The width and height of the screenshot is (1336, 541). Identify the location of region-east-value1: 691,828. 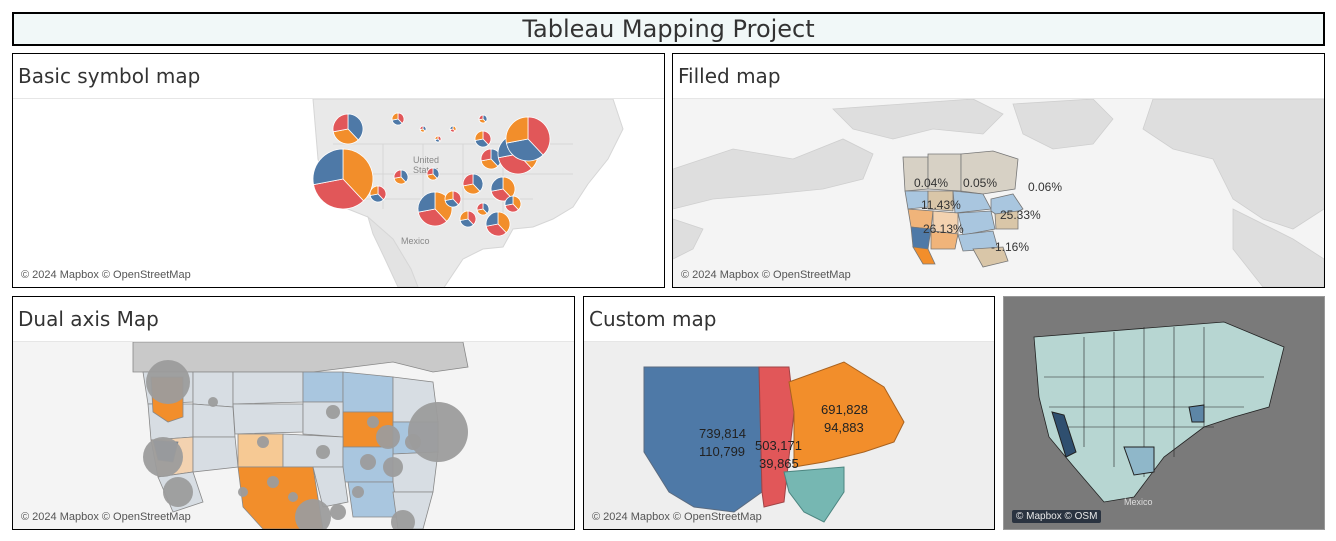
(844, 409).